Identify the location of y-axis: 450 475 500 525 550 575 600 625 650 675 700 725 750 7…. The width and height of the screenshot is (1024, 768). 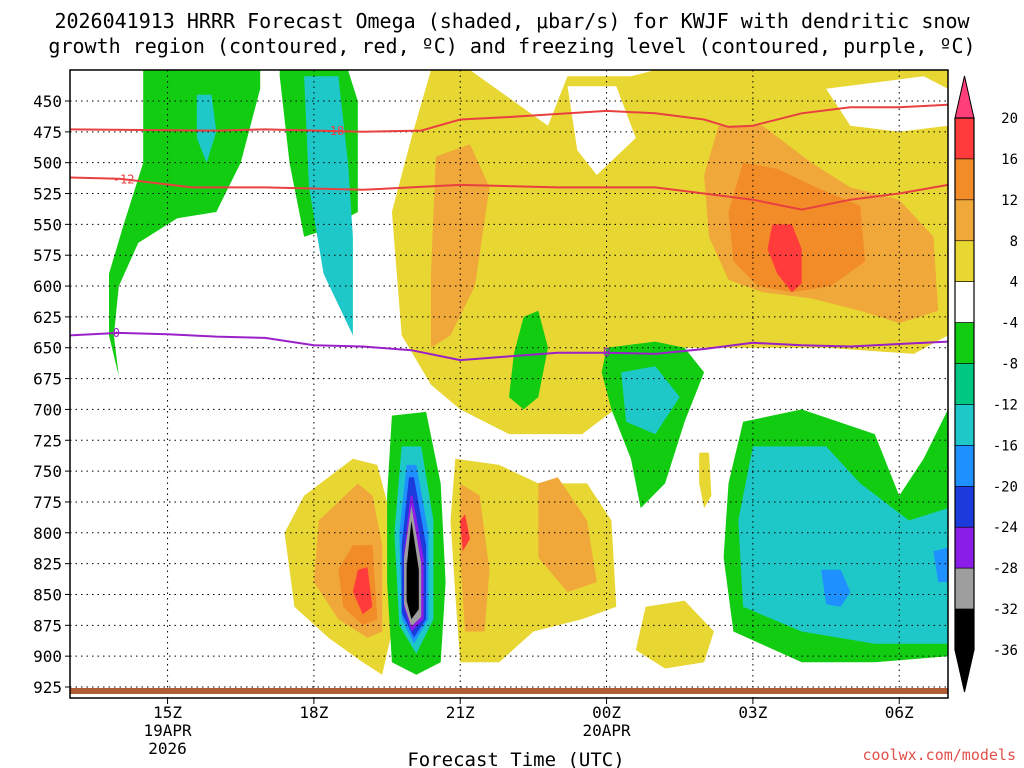
(51, 394).